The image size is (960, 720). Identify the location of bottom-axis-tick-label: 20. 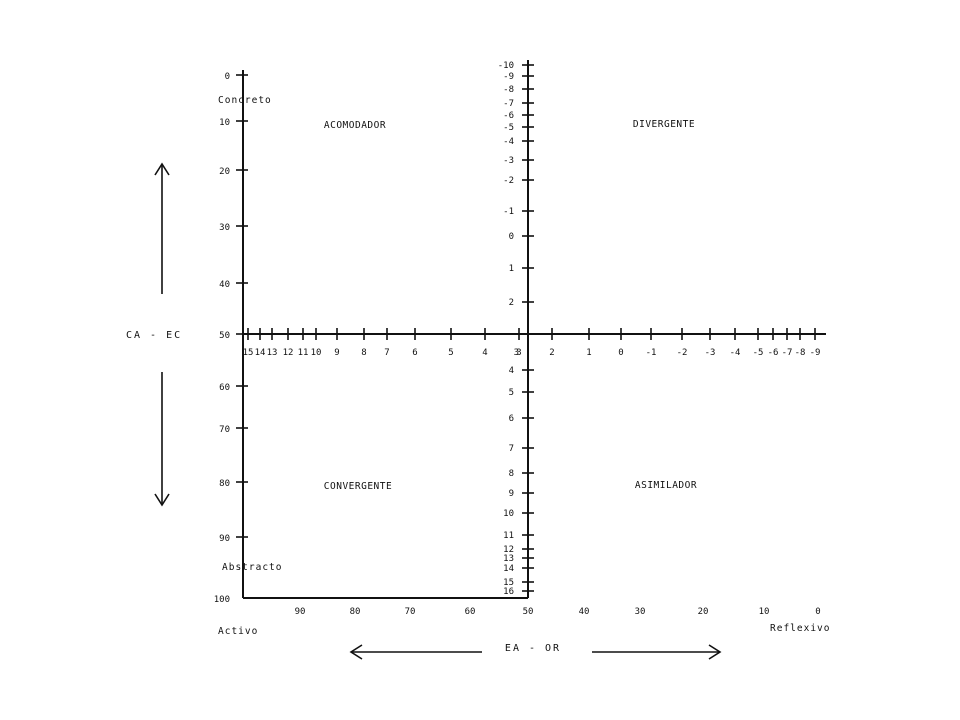
(703, 612).